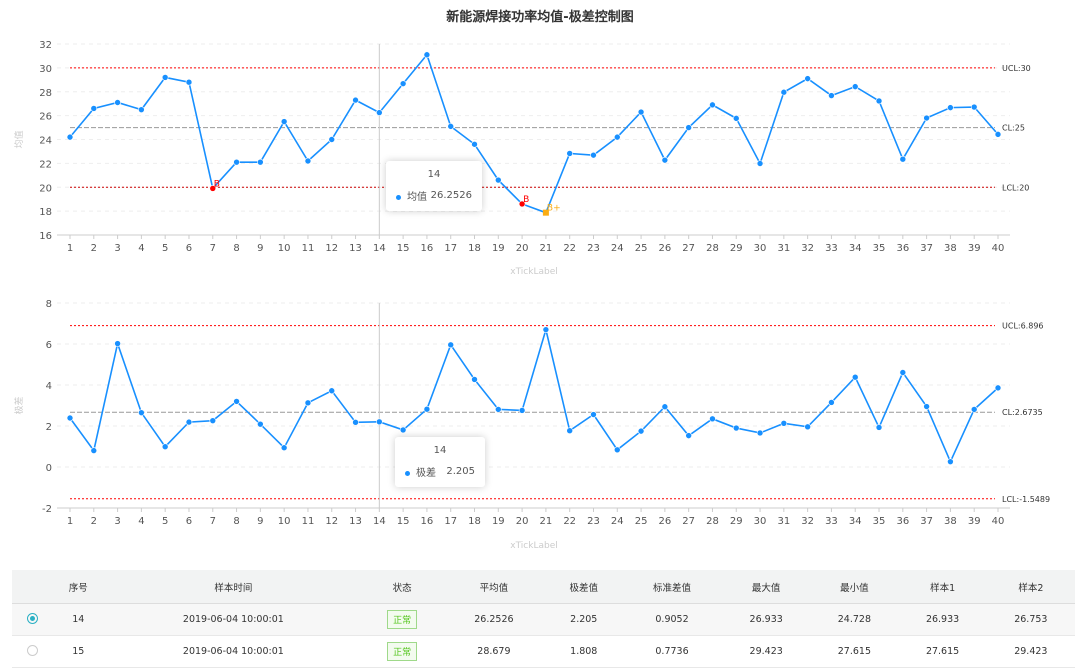 Image resolution: width=1080 pixels, height=668 pixels. Describe the element at coordinates (45, 236) in the screenshot. I see `y-tick-label: 16` at that location.